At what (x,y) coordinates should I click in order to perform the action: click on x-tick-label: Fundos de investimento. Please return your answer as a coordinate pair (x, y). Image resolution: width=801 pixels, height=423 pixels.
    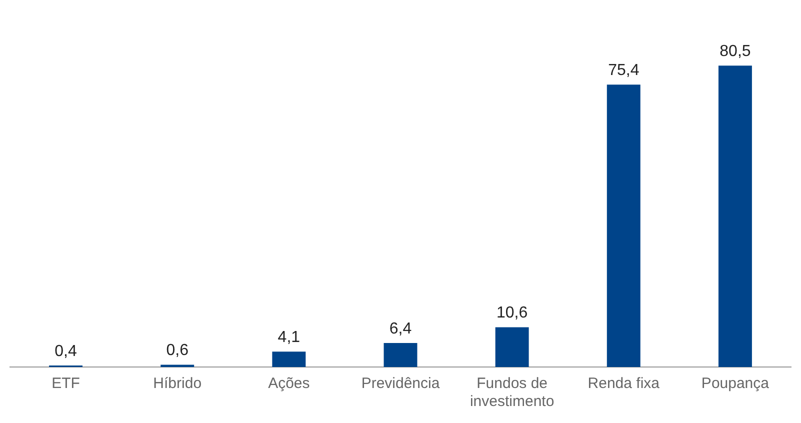
    Looking at the image, I should click on (512, 392).